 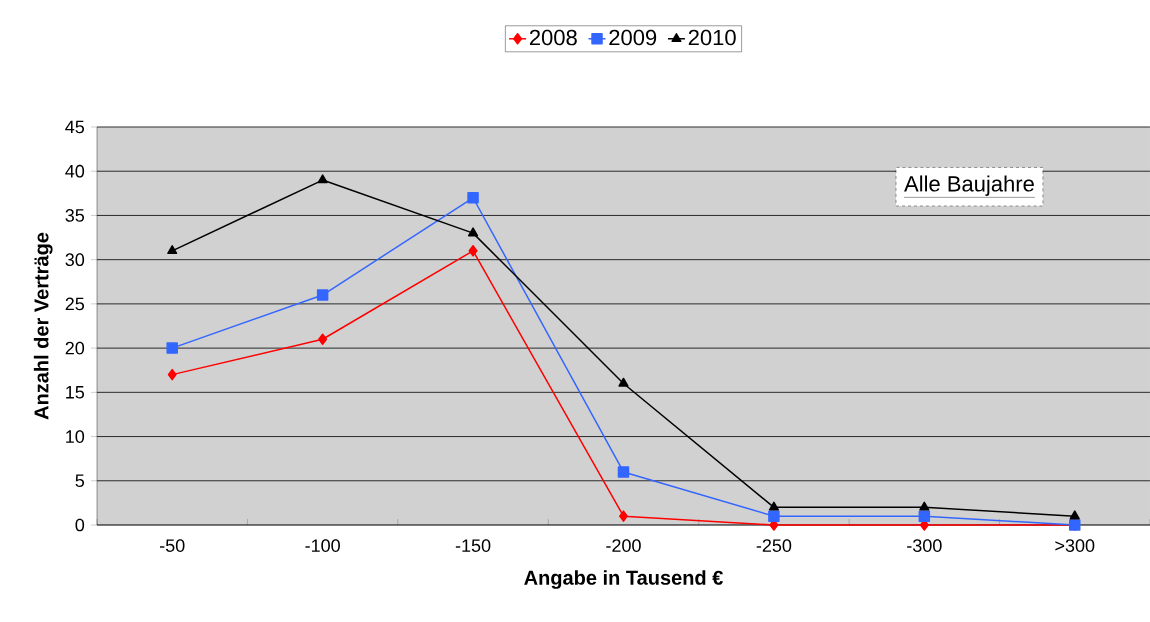 What do you see at coordinates (75, 304) in the screenshot?
I see `y-tick-label: 25` at bounding box center [75, 304].